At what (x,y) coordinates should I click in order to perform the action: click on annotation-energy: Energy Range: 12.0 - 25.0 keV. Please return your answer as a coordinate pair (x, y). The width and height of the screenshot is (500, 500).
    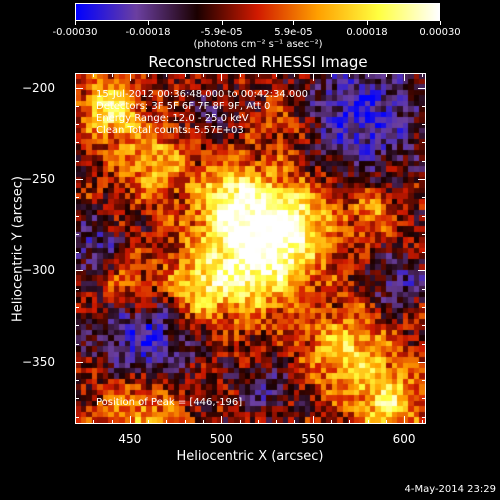
    Looking at the image, I should click on (172, 118).